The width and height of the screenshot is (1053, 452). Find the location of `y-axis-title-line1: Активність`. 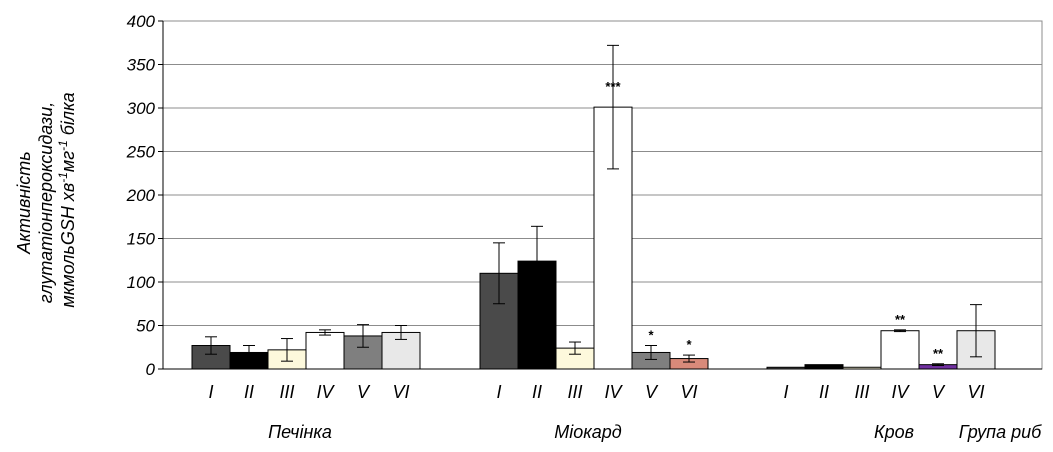

y-axis-title-line1: Активність is located at coordinates (24, 202).